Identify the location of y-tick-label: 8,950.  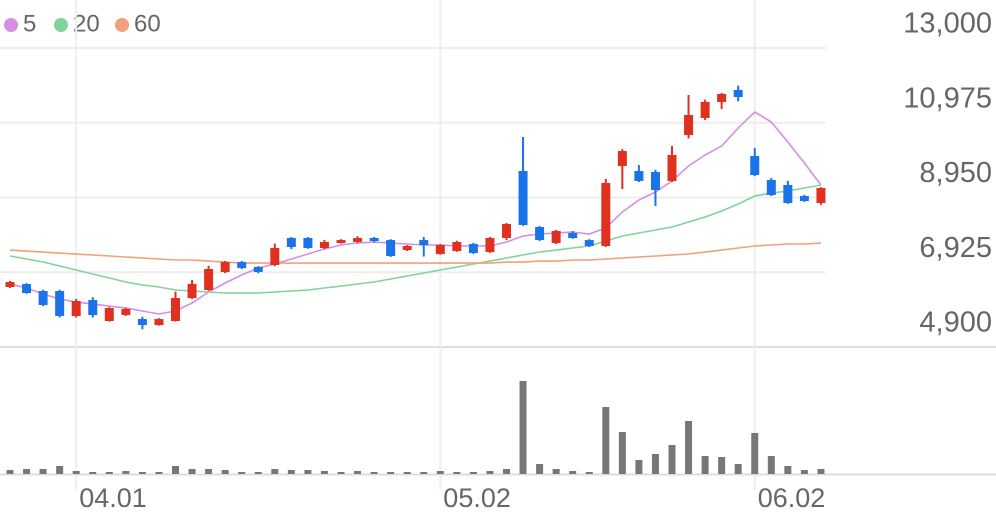
(955, 173).